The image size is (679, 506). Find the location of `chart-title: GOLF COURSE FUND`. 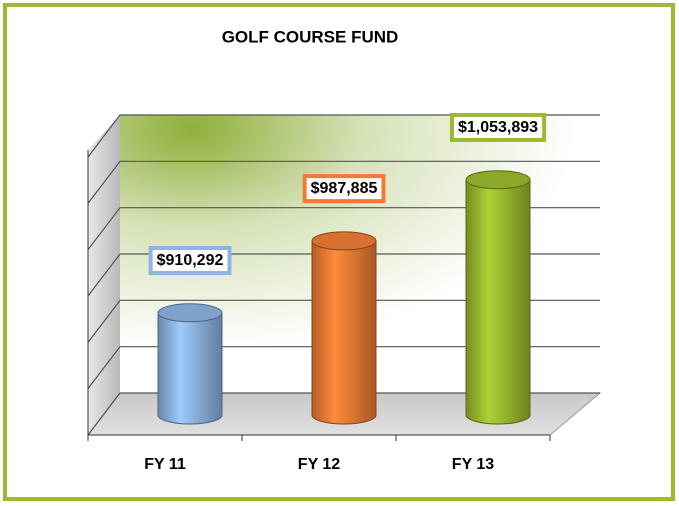

chart-title: GOLF COURSE FUND is located at coordinates (310, 36).